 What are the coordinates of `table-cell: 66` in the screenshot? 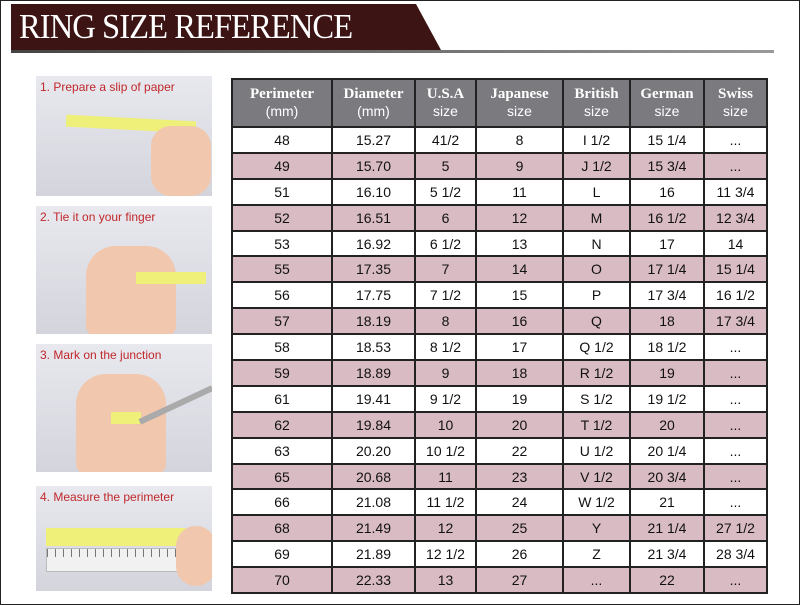 It's located at (282, 502).